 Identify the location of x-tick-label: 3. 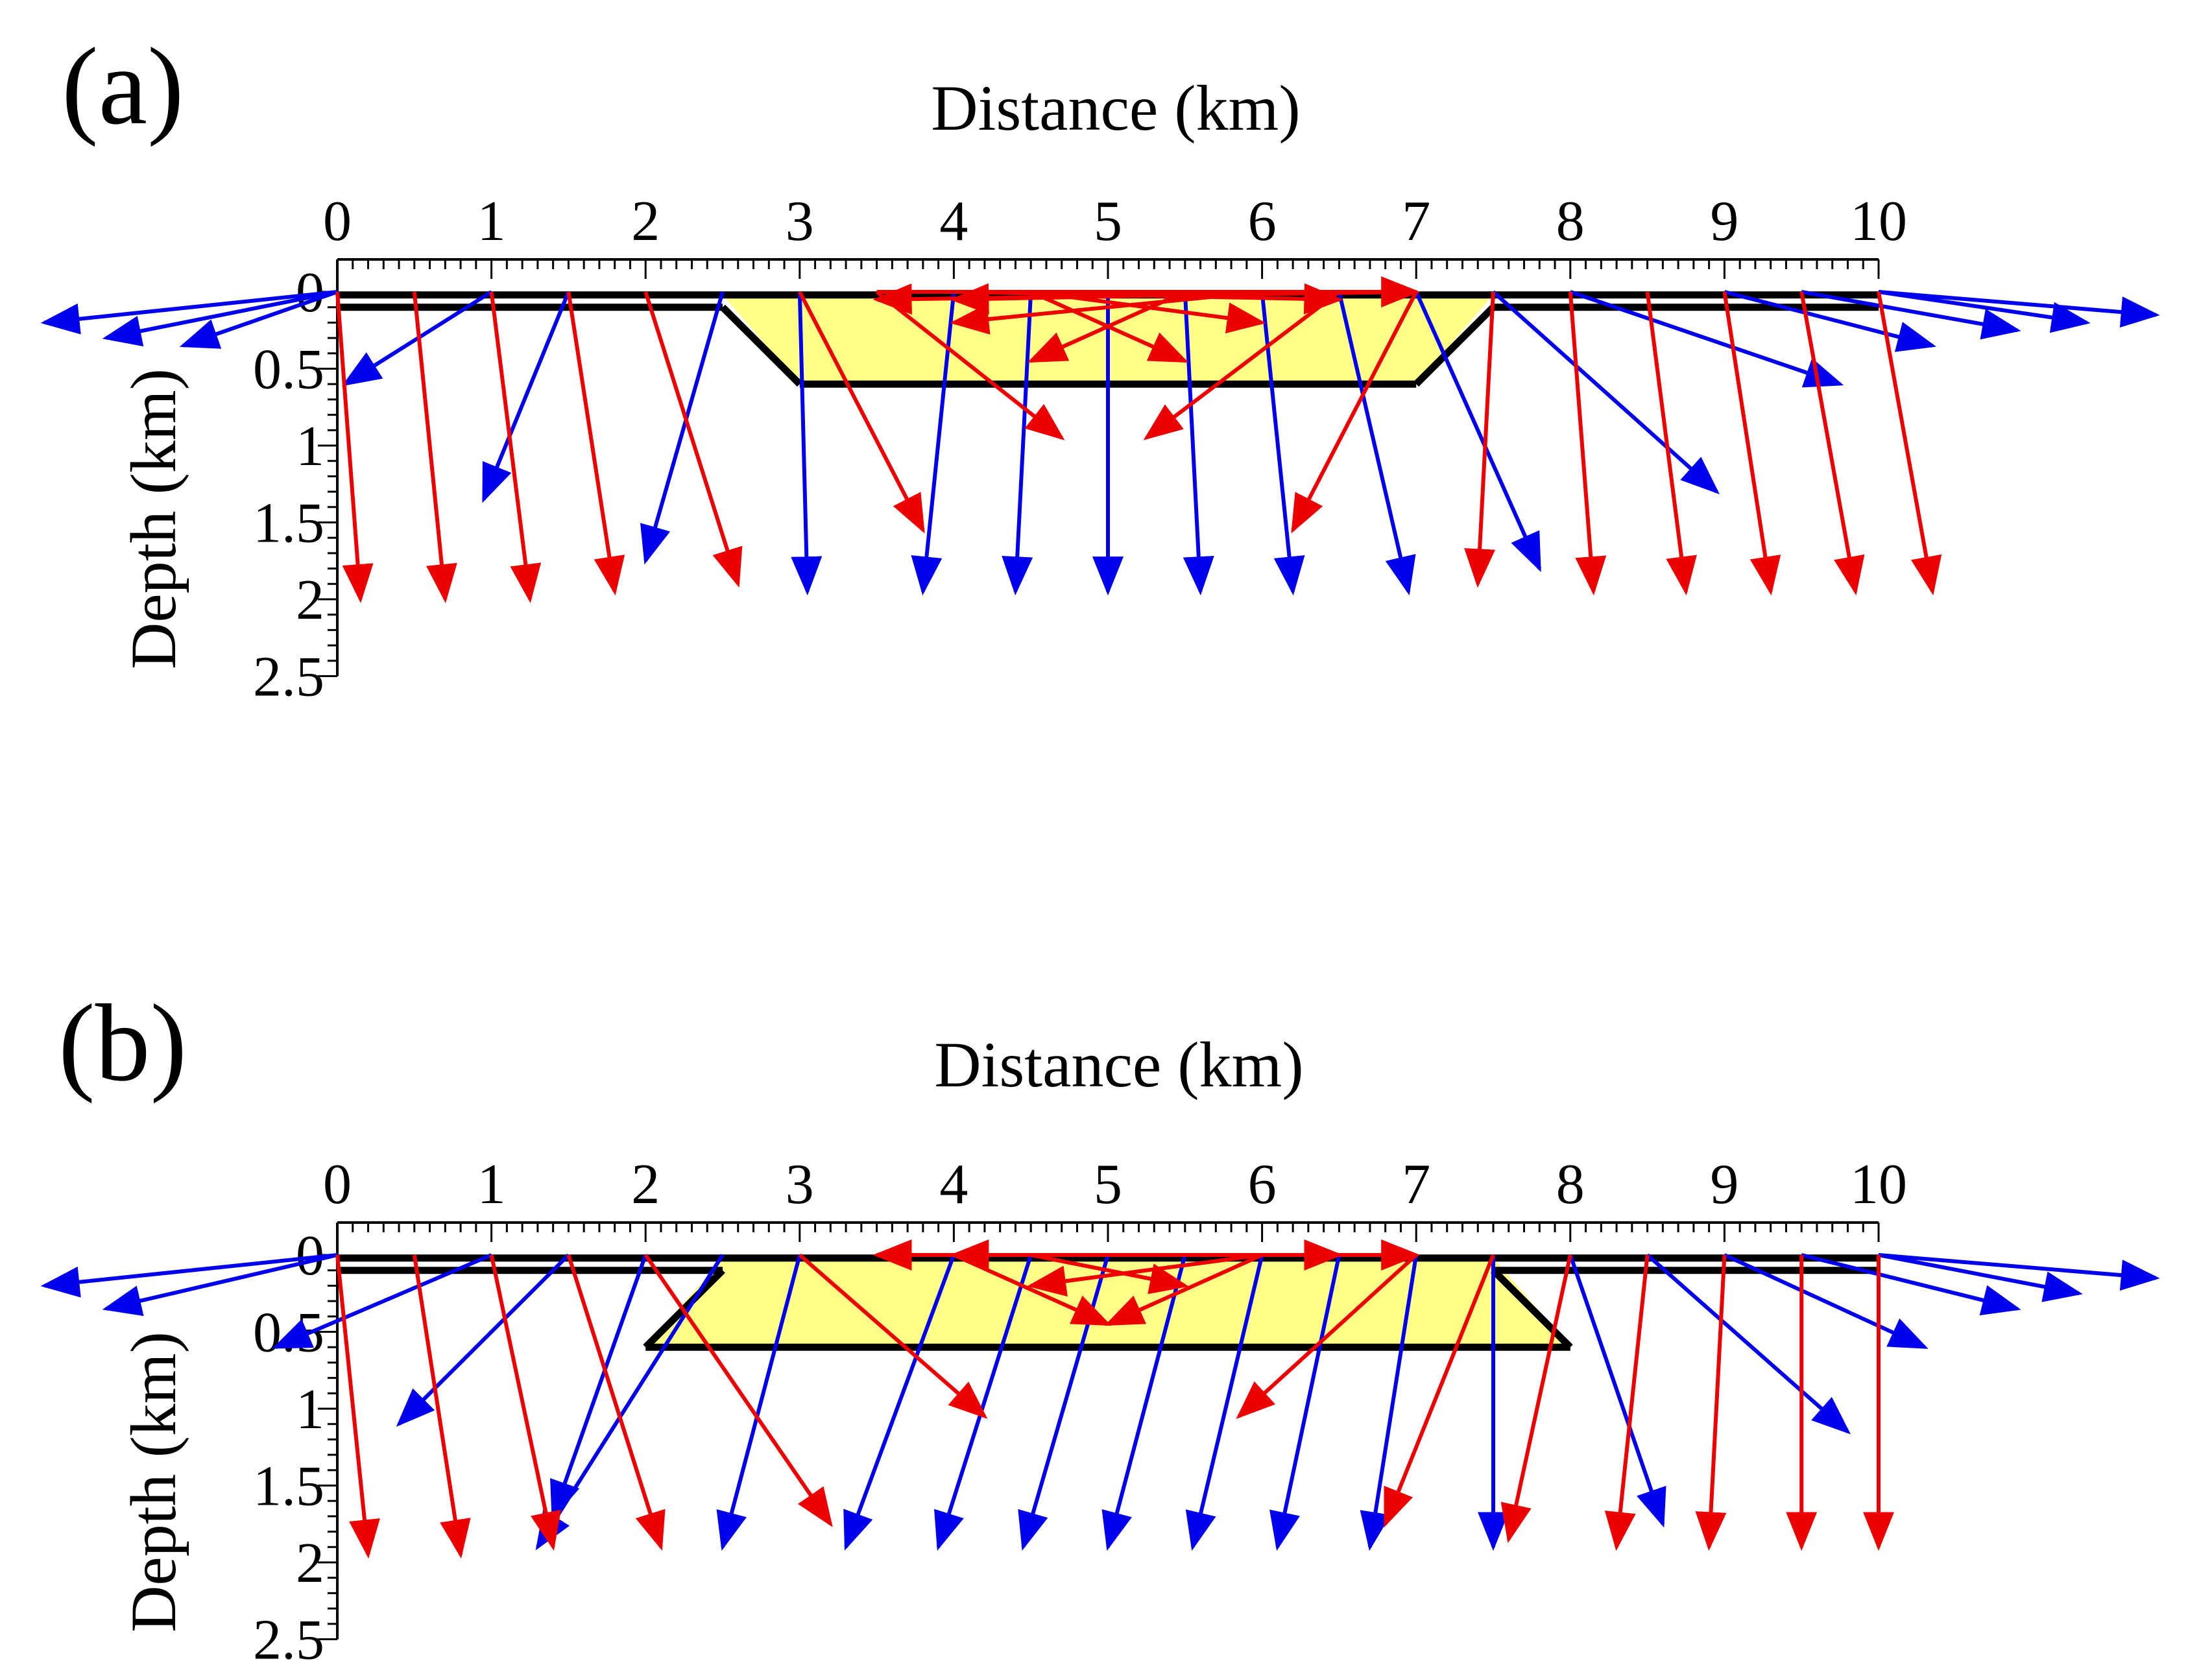
(800, 1184).